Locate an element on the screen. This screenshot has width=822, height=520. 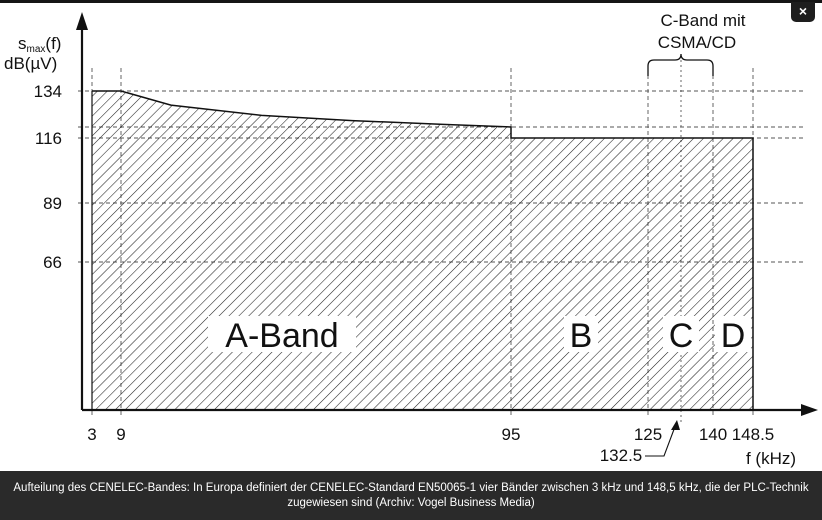
x-tick-labels: 3 9 95 125 140 148.5 f (kHz) is located at coordinates (441, 446).